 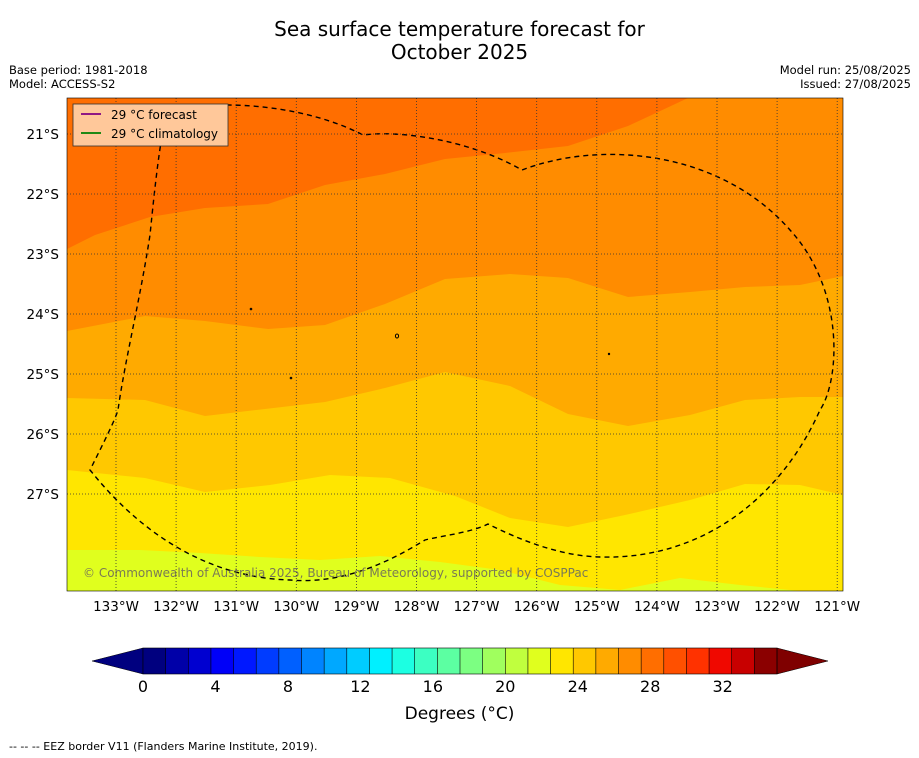 What do you see at coordinates (505, 686) in the screenshot?
I see `colorbar-tick-label: 20` at bounding box center [505, 686].